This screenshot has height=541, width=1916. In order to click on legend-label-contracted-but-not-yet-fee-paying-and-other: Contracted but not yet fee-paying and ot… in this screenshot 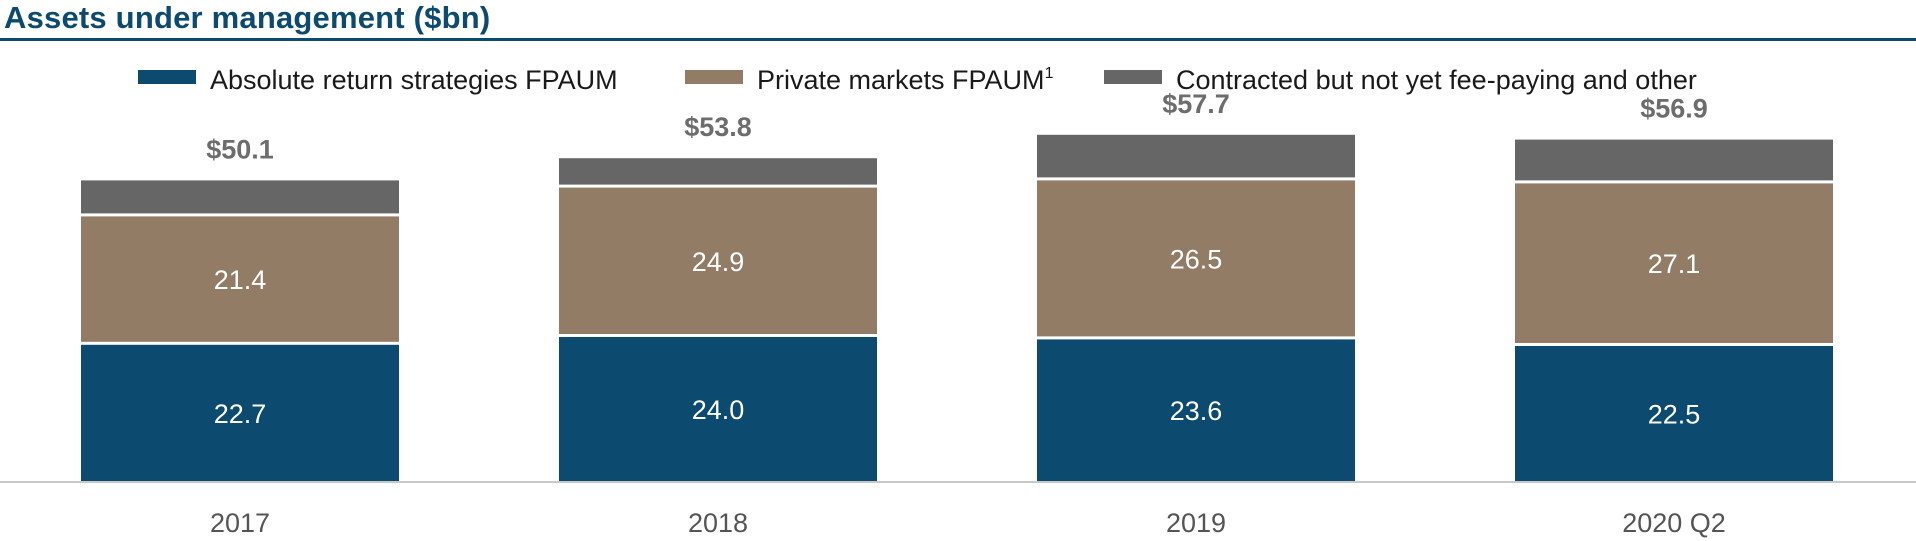, I will do `click(1436, 80)`.